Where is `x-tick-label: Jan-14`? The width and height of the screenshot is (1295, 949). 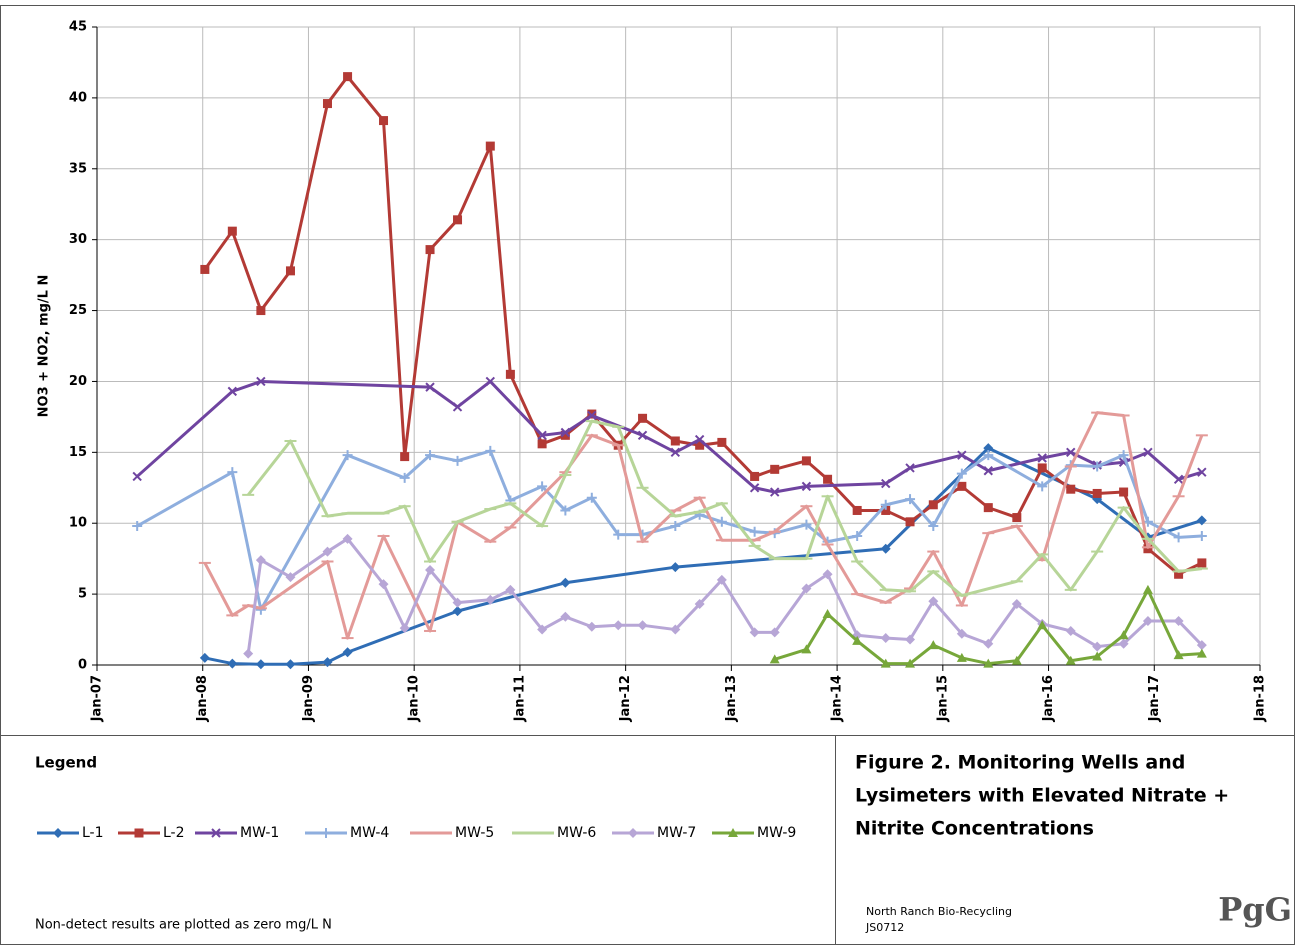 x-tick-label: Jan-14 is located at coordinates (837, 698).